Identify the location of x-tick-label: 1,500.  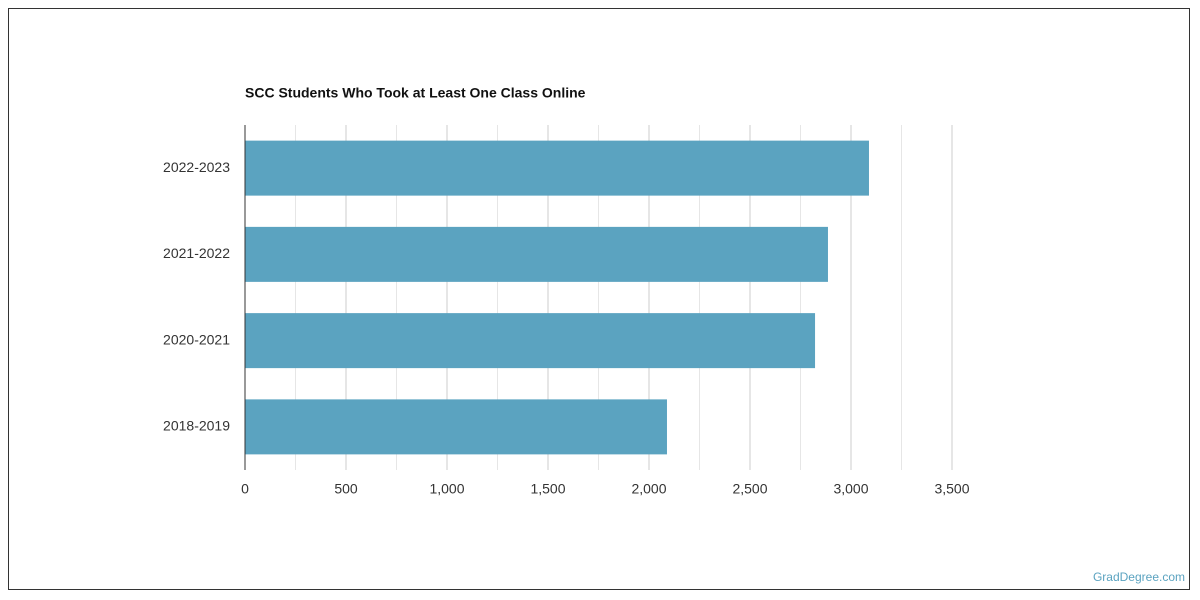
(547, 489).